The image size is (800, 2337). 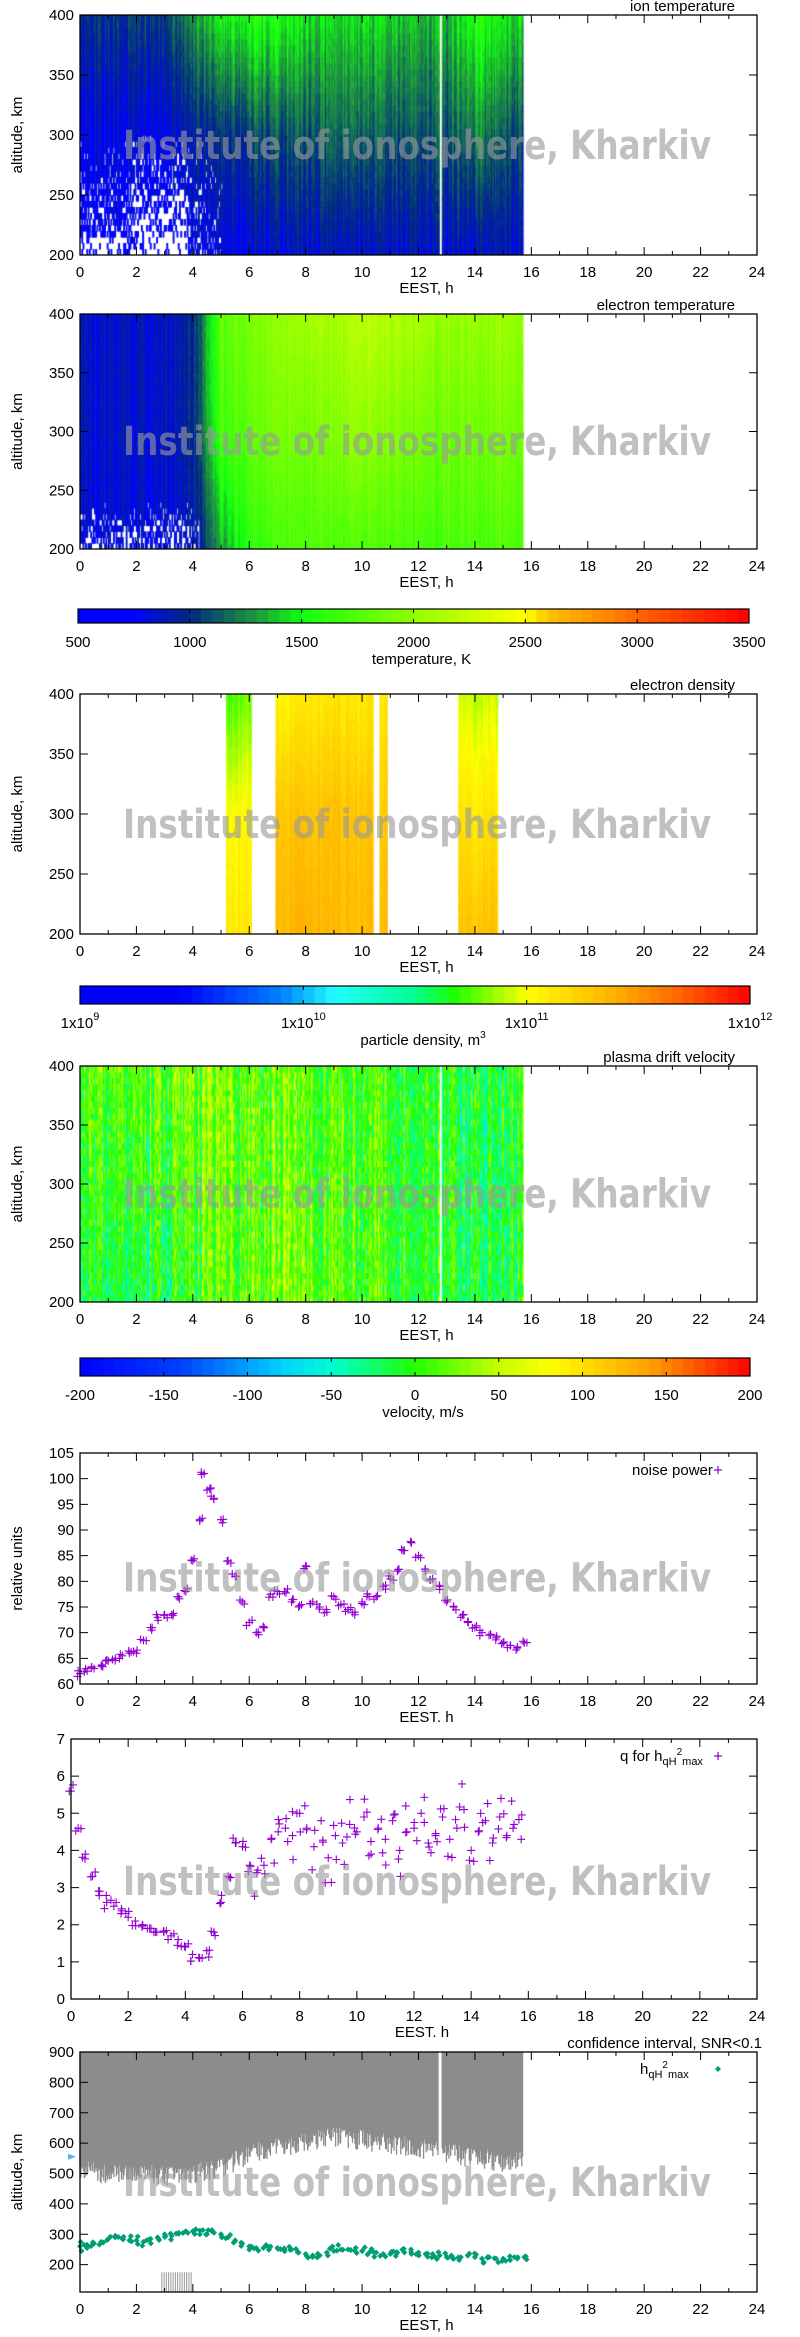 What do you see at coordinates (636, 642) in the screenshot?
I see `colorbar-tick-label: 3000` at bounding box center [636, 642].